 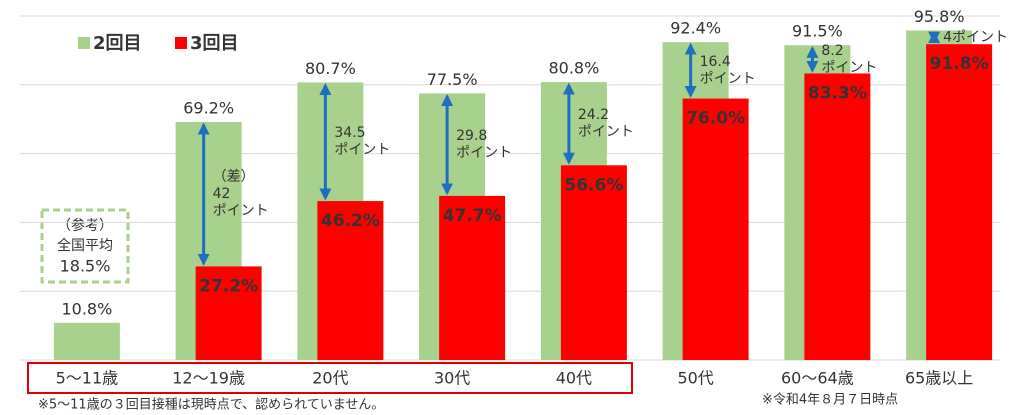 I want to click on value-label: 27.2%, so click(x=228, y=286).